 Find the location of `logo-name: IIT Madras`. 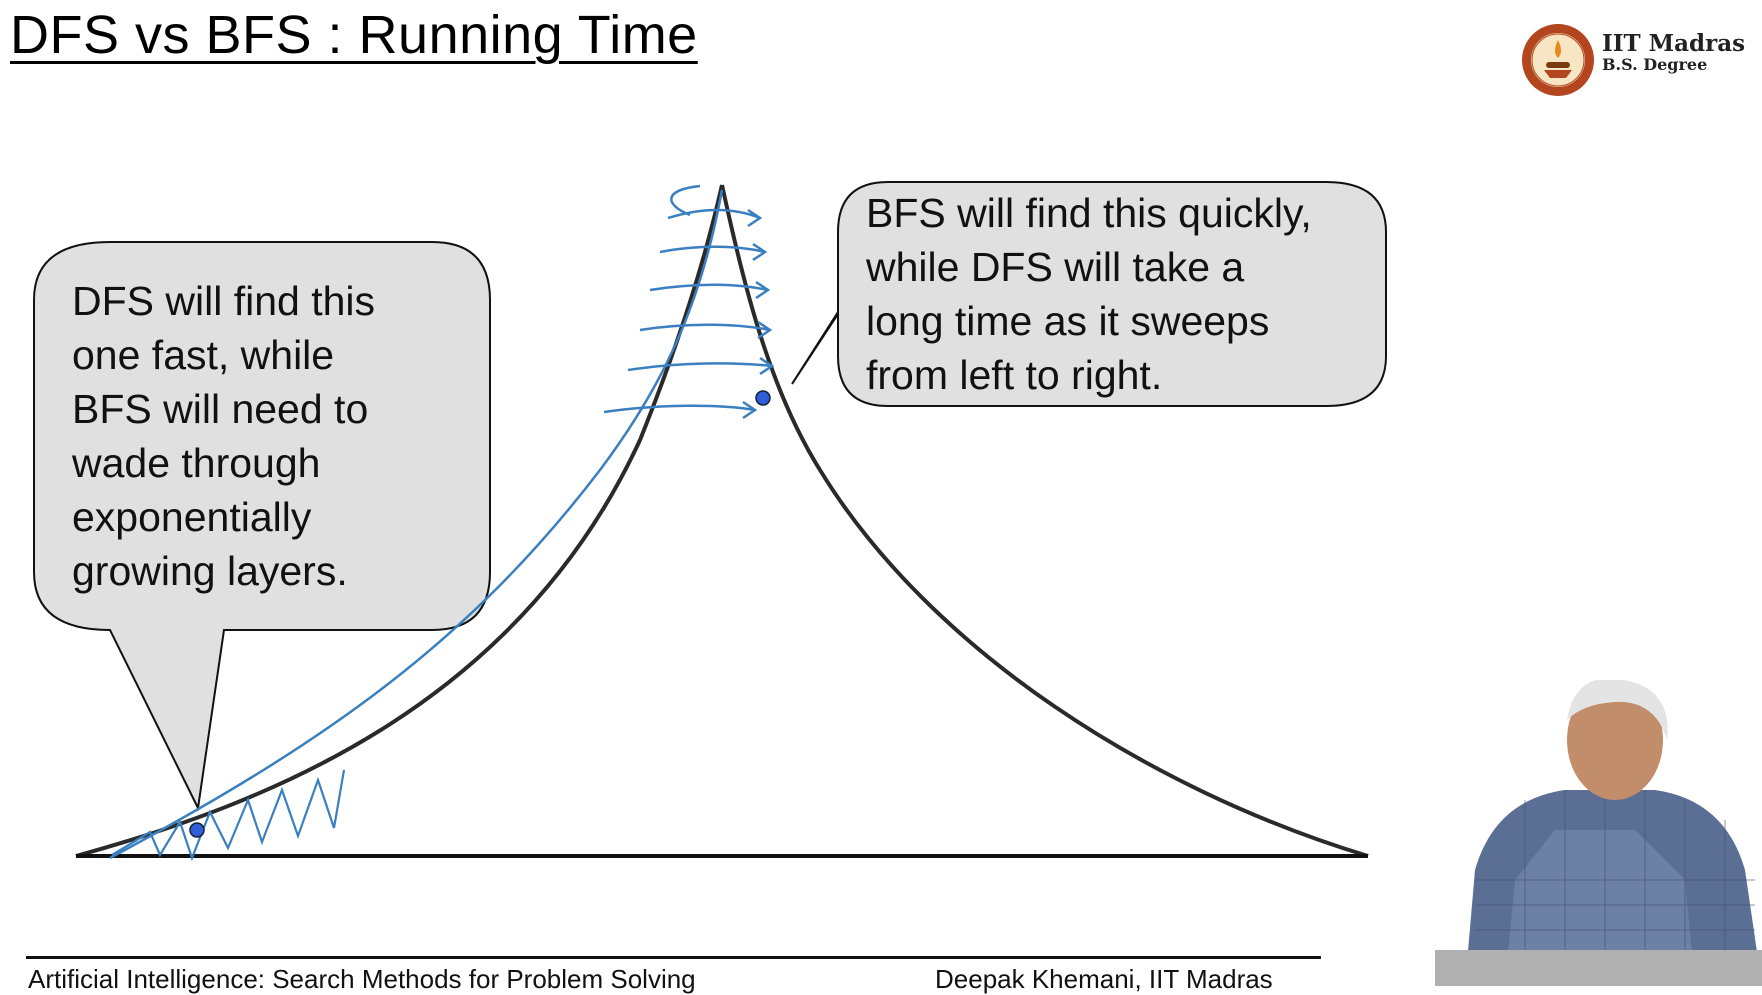

logo-name: IIT Madras is located at coordinates (1674, 43).